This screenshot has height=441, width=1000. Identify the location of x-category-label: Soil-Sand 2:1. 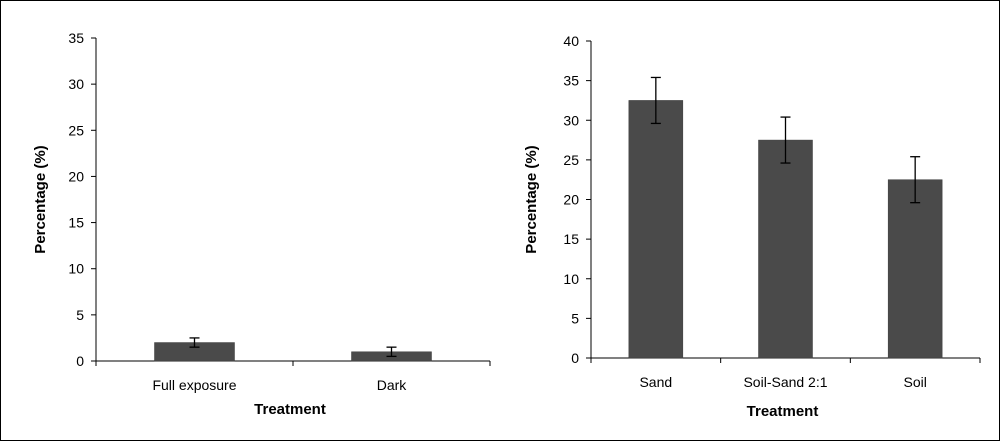
(785, 382).